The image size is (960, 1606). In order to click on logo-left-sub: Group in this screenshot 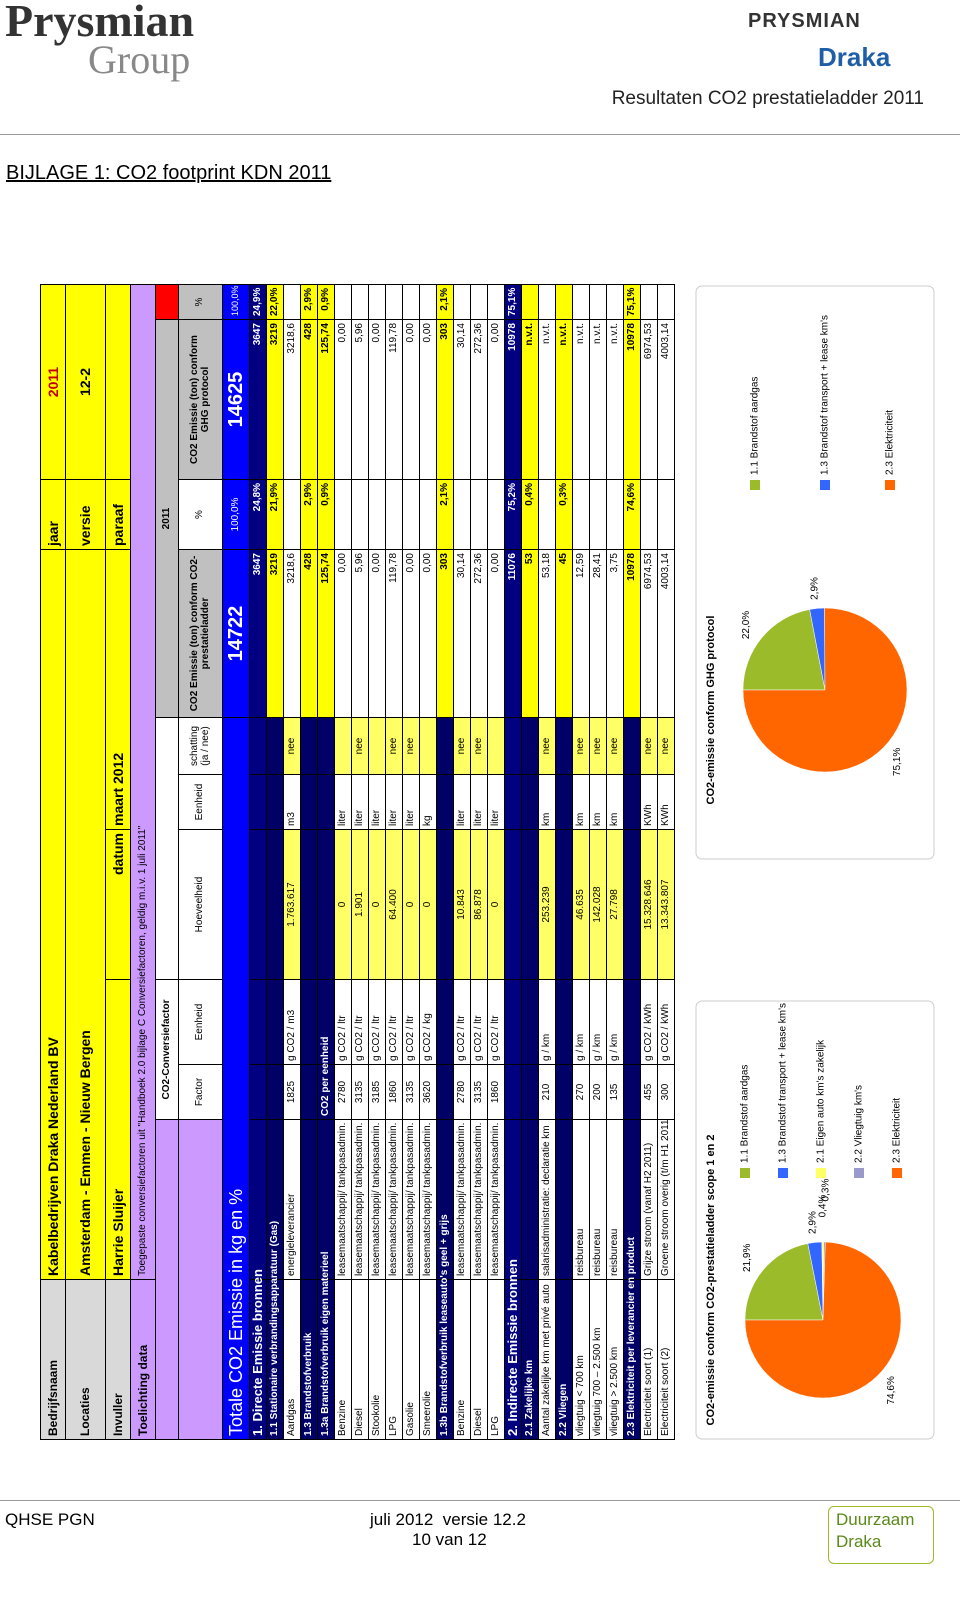, I will do `click(139, 59)`.